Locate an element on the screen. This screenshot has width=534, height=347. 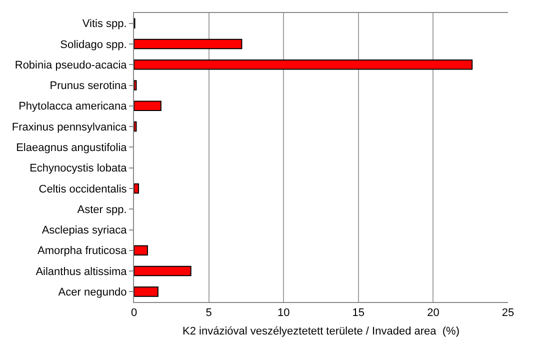
y-tick-label: Celtis occidentalis is located at coordinates (83, 189).